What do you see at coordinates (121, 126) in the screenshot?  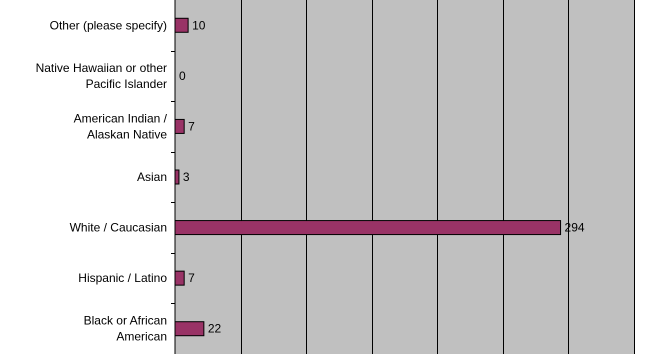 I see `category-label: American Indian / Alaskan Native` at bounding box center [121, 126].